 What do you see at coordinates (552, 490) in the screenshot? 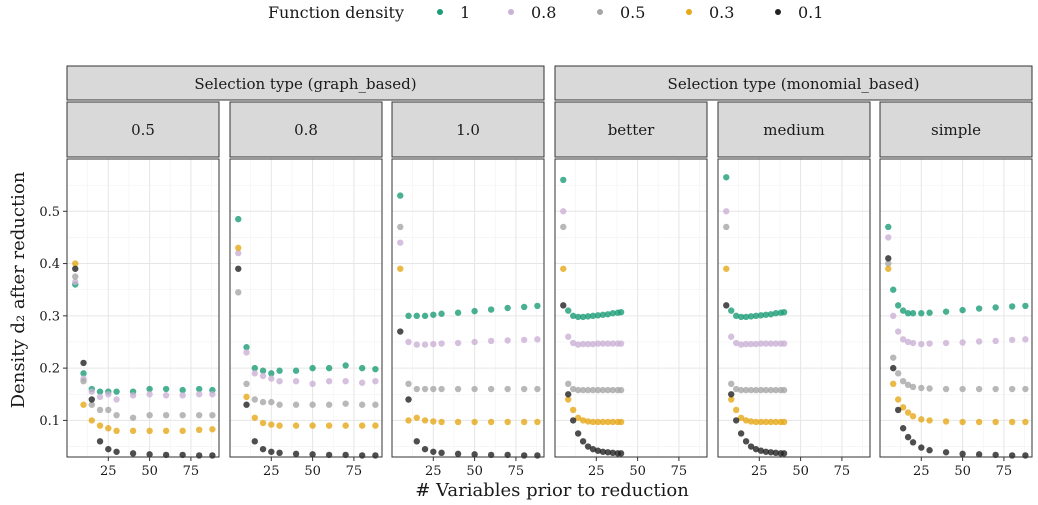
I see `x-axis-label: # Variables prior to reduction` at bounding box center [552, 490].